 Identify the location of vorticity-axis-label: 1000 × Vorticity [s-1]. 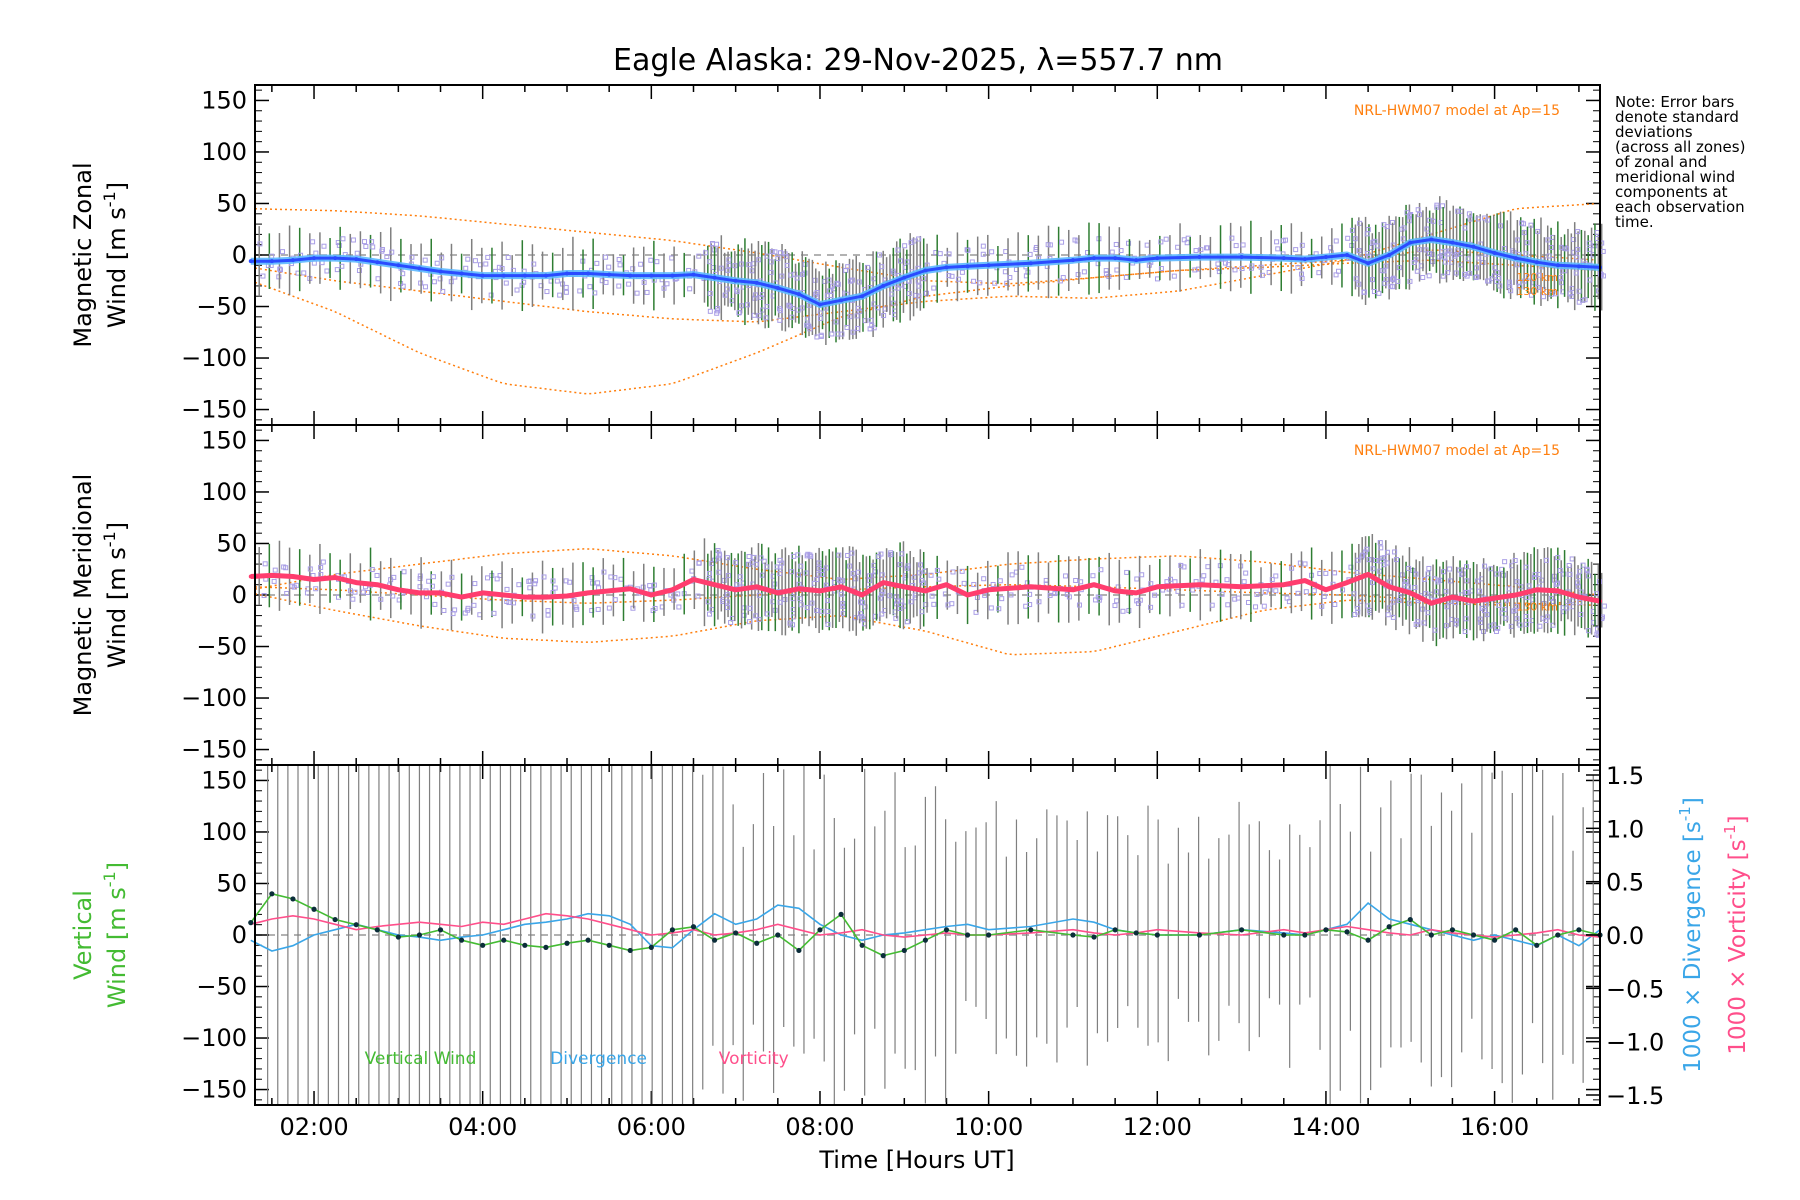
(1736, 934).